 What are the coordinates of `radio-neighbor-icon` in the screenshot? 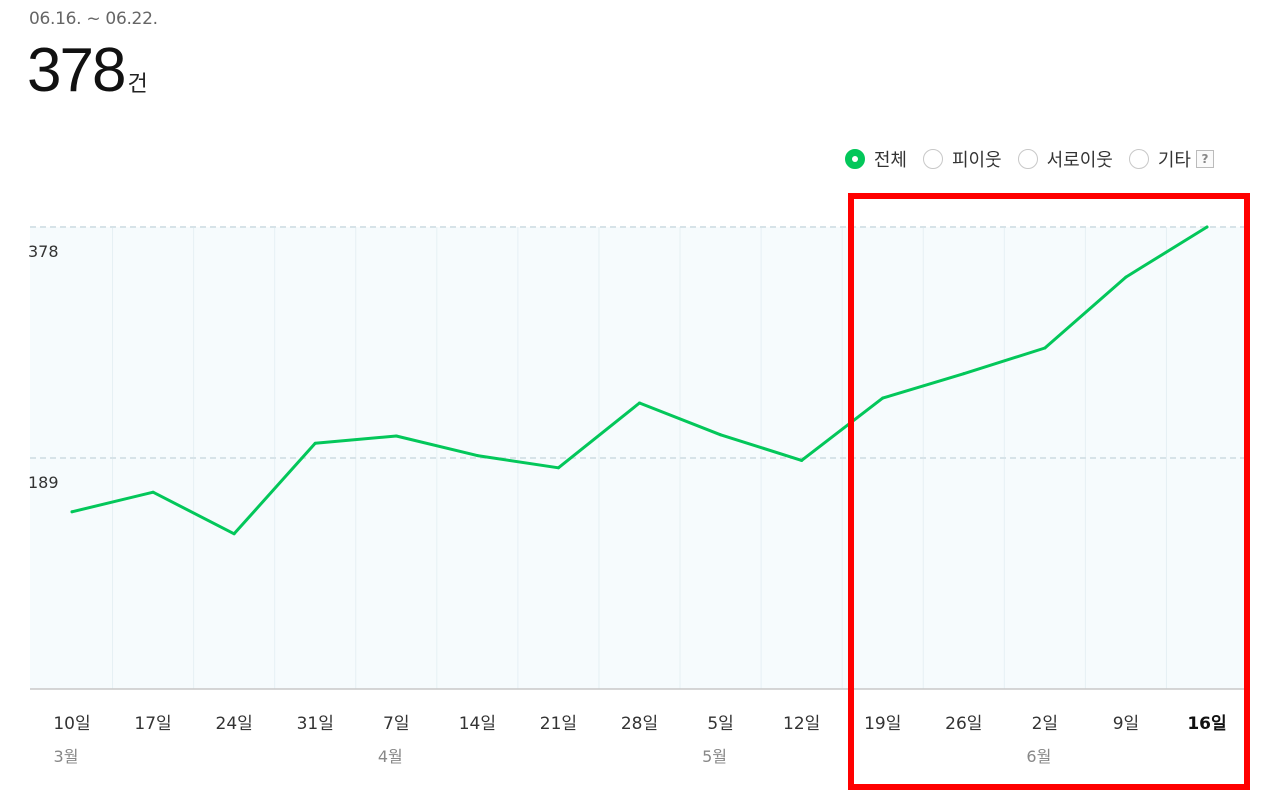 It's located at (932, 159).